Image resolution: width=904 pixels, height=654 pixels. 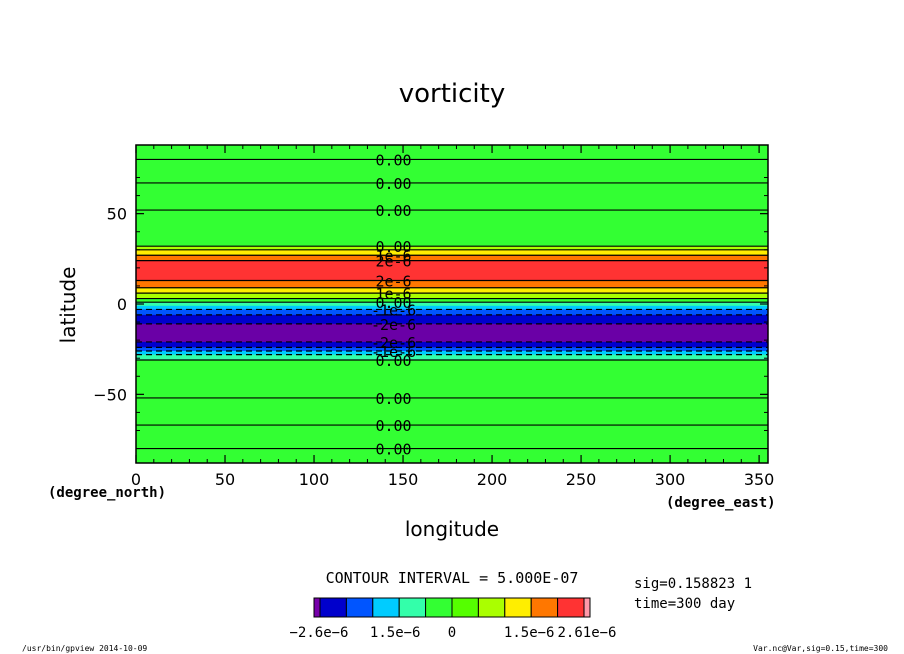 I want to click on x-tick-label-3: 150, so click(x=403, y=479).